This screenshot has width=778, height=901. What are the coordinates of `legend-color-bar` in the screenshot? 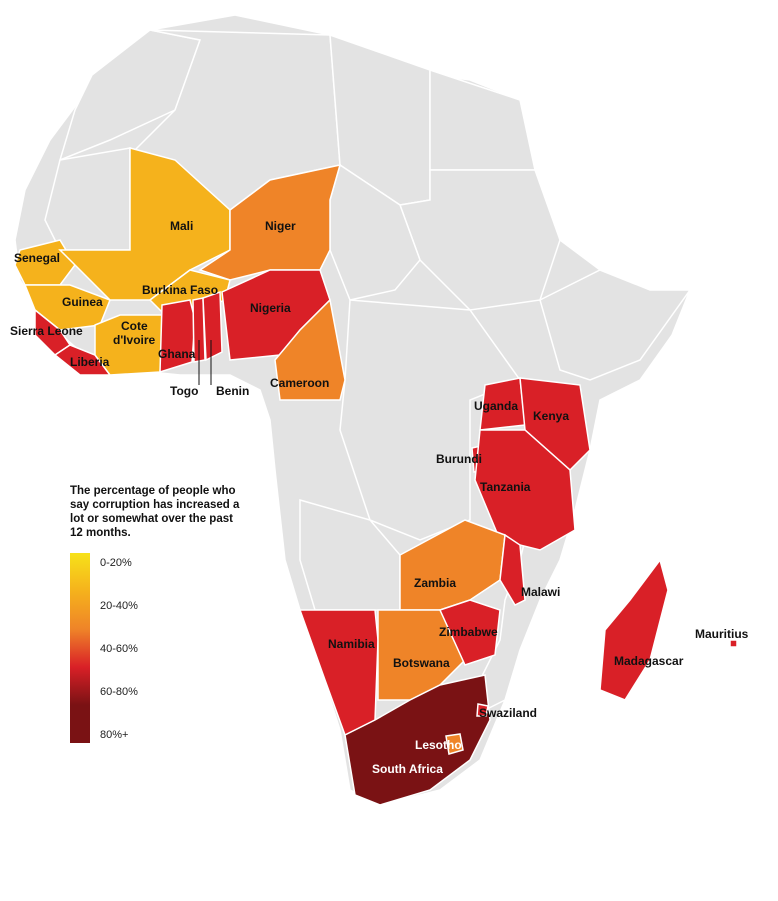 It's located at (80, 648).